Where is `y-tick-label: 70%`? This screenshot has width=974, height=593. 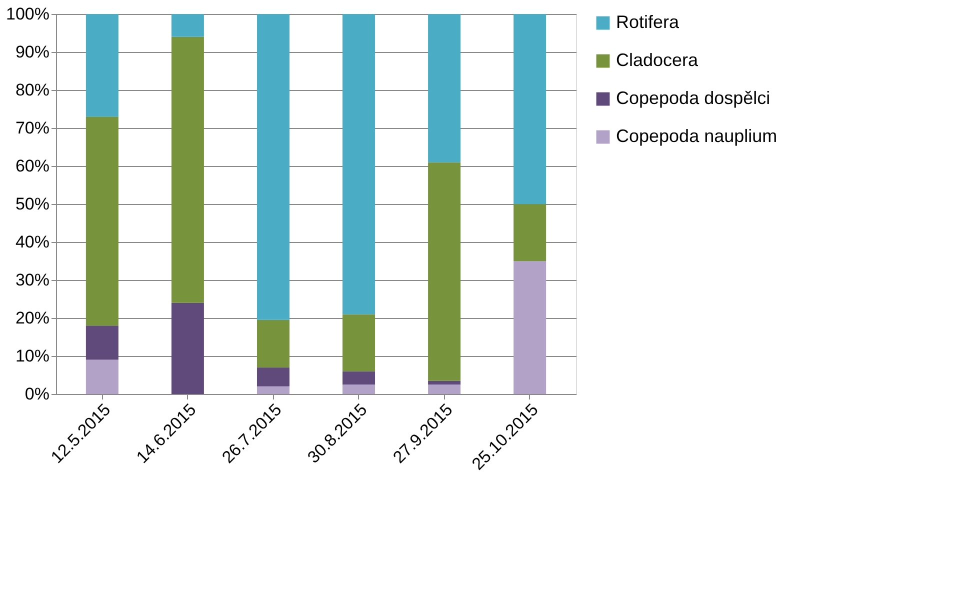
y-tick-label: 70% is located at coordinates (32, 128).